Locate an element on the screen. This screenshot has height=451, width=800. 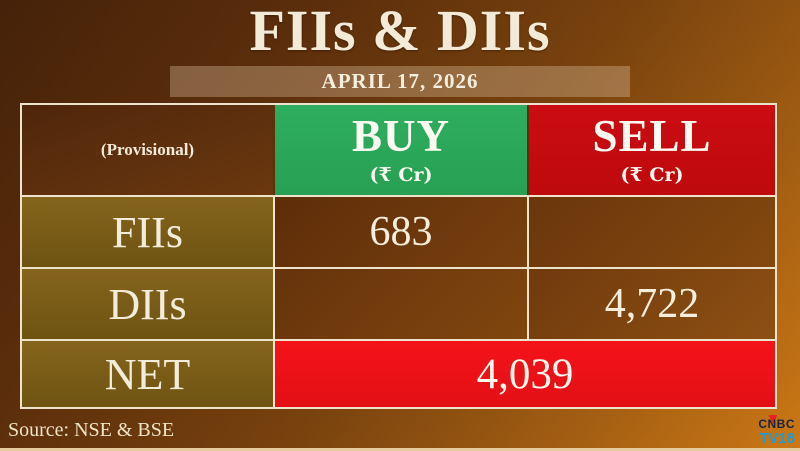
provisional-label: (Provisional) is located at coordinates (147, 149).